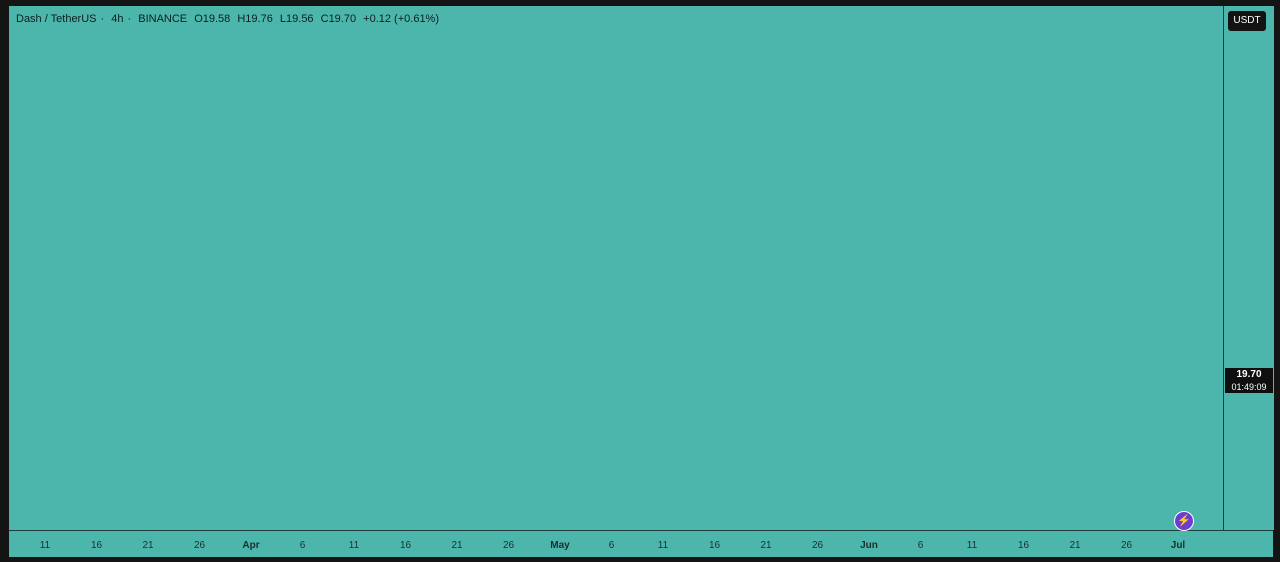 The height and width of the screenshot is (562, 1280). I want to click on time-axis, so click(641, 543).